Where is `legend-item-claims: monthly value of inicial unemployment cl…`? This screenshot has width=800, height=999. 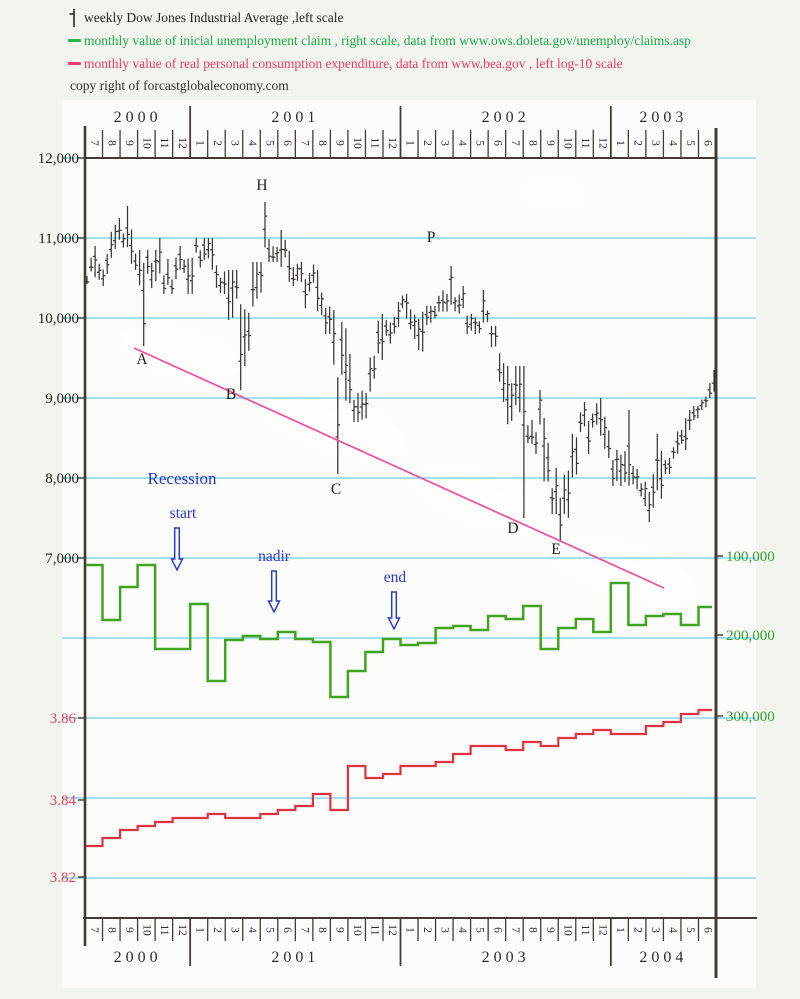 legend-item-claims: monthly value of inicial unemployment cl… is located at coordinates (424, 40).